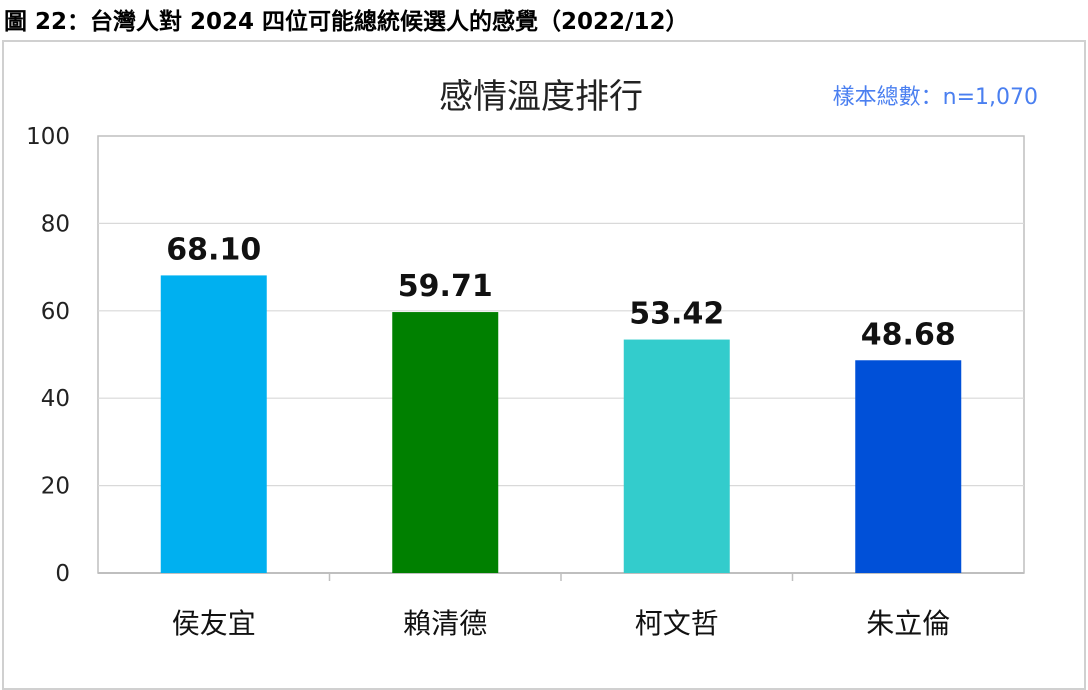 This screenshot has height=690, width=1088. Describe the element at coordinates (677, 623) in the screenshot. I see `x-category-label: 柯文哲` at that location.